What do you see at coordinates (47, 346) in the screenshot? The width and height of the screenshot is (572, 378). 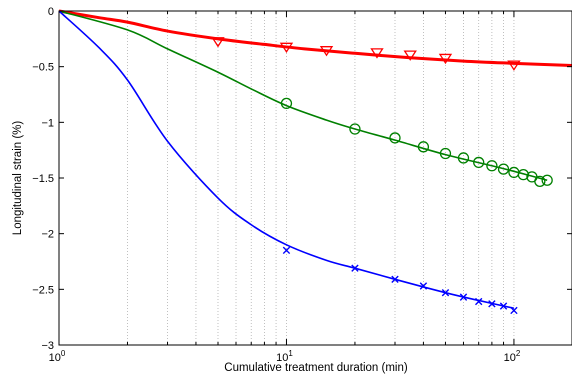 I see `y-tick-label: −3` at bounding box center [47, 346].